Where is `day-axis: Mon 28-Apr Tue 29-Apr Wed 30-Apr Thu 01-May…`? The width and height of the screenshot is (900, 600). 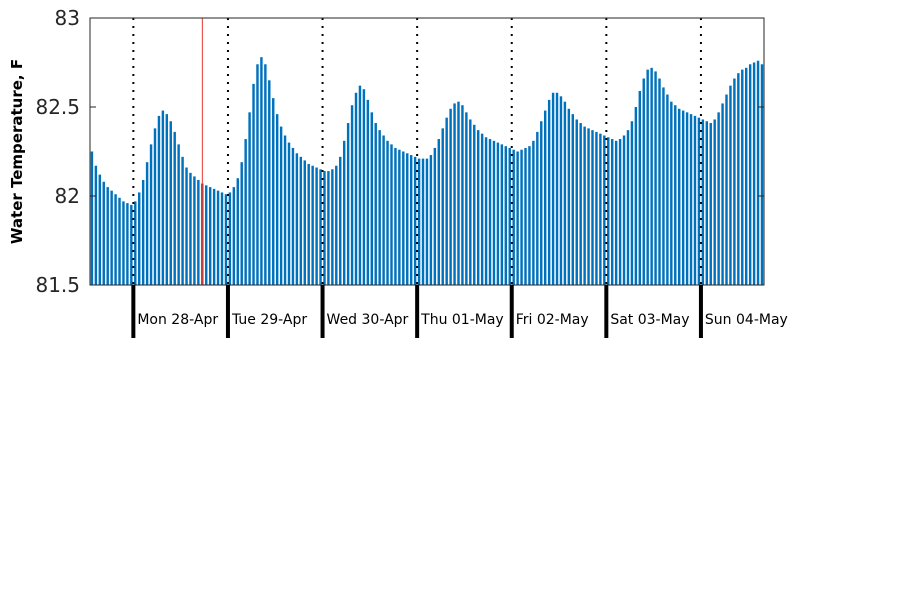
day-axis: Mon 28-Apr Tue 29-Apr Wed 30-Apr Thu 01-May… is located at coordinates (459, 311).